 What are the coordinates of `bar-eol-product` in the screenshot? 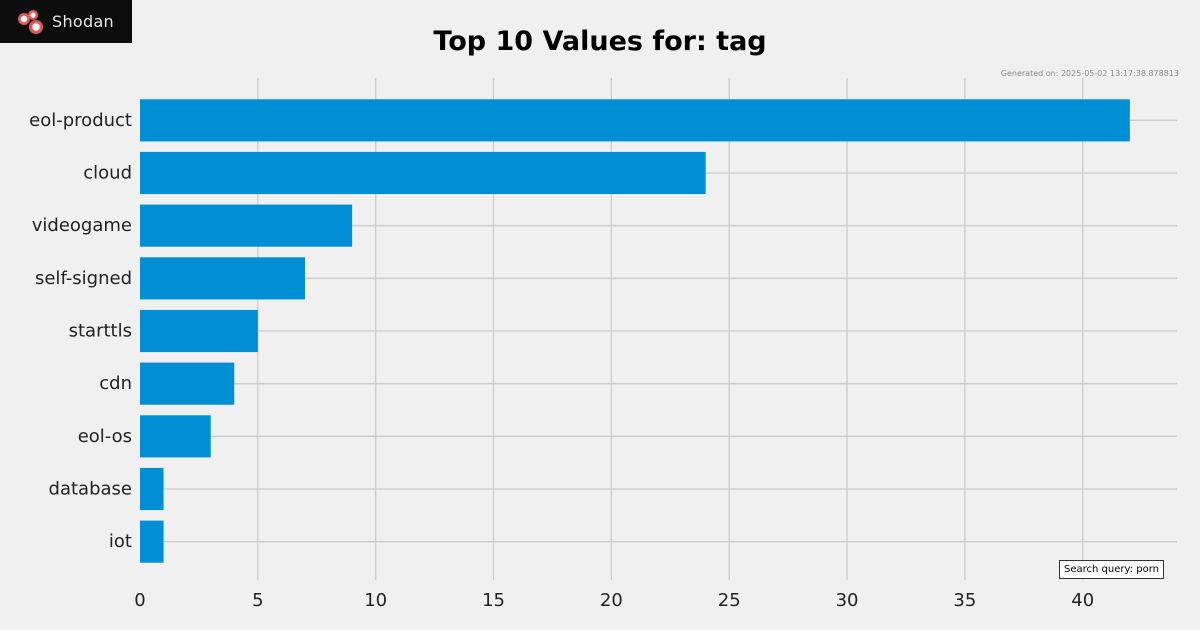 It's located at (635, 120).